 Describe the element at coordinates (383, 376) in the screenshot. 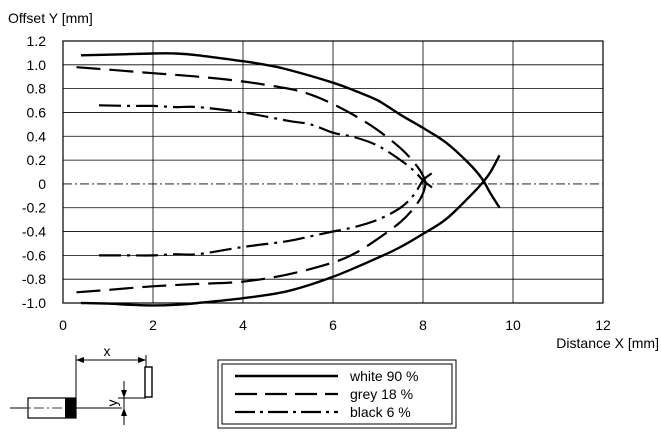

I see `legend-label-white: white 90 %` at that location.